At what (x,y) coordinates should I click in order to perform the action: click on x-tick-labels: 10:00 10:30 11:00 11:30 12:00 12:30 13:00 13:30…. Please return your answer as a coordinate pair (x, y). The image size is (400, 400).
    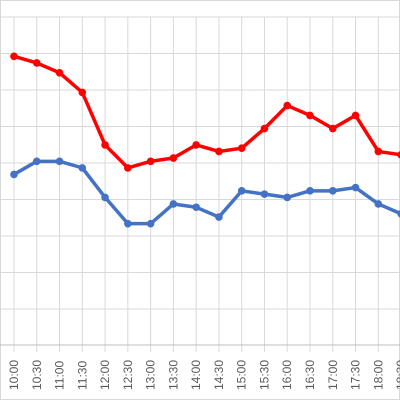
    Looking at the image, I should click on (203, 375).